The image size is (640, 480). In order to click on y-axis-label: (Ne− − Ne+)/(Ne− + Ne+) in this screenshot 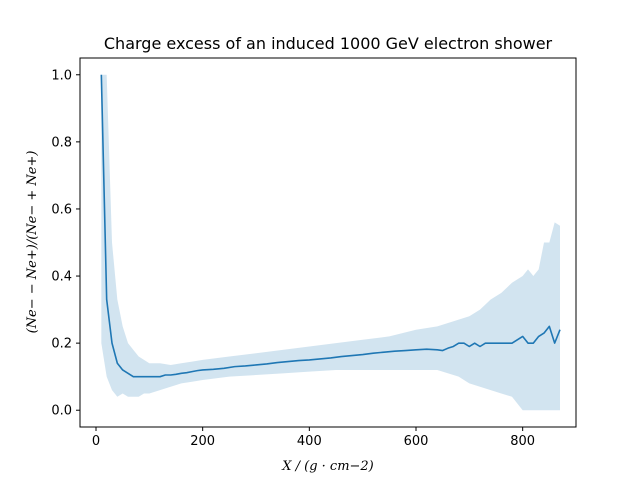, I will do `click(32, 242)`.